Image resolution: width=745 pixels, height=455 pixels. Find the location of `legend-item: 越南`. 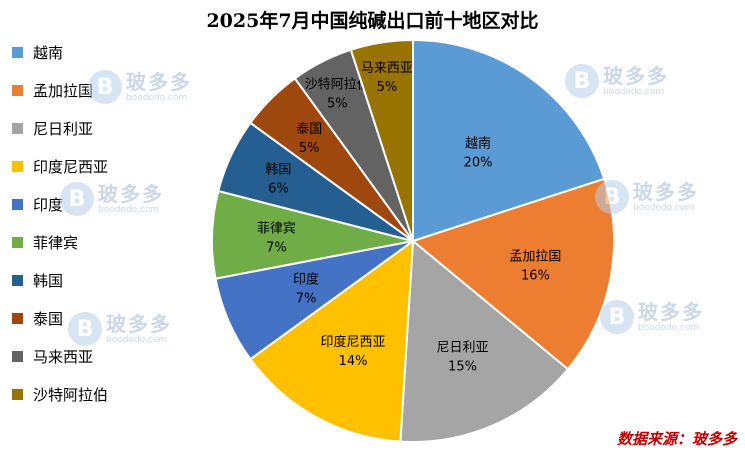

legend-item: 越南 is located at coordinates (37, 52).